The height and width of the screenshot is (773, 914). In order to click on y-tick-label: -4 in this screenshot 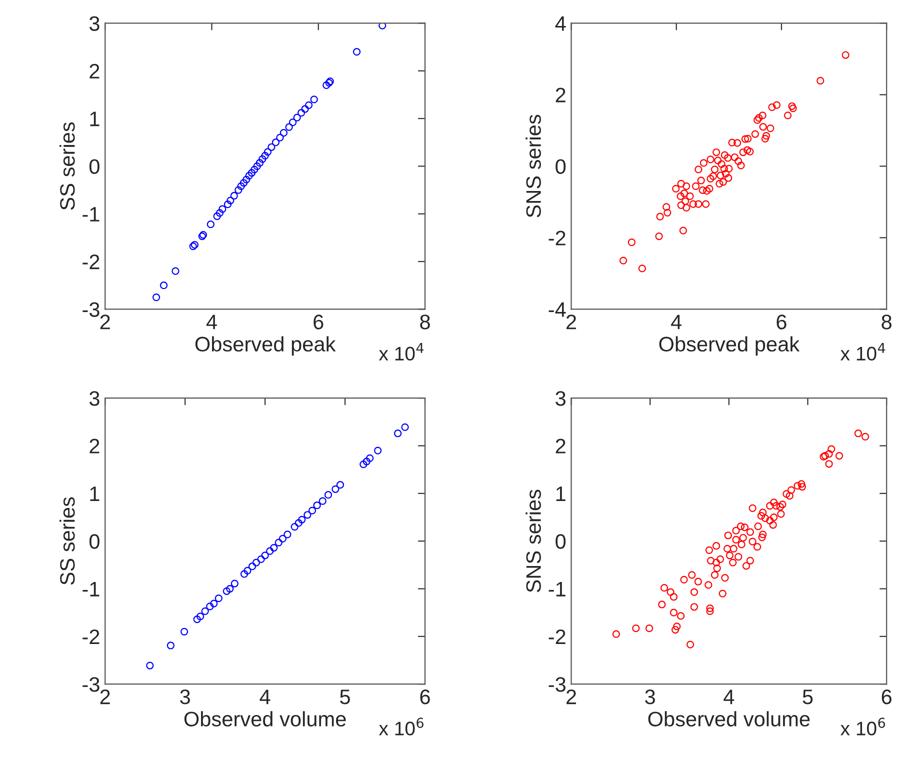, I will do `click(557, 309)`.